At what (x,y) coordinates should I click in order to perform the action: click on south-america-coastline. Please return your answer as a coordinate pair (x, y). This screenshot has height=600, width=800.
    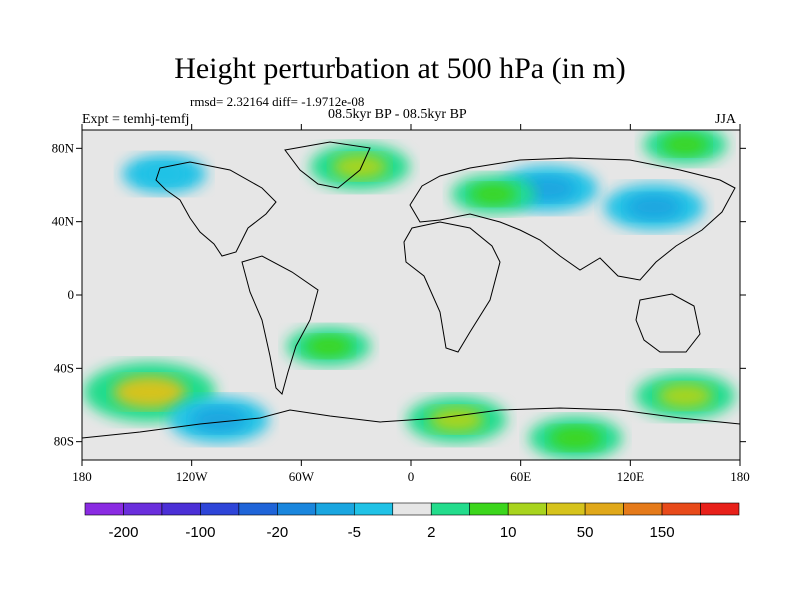
    Looking at the image, I should click on (280, 325).